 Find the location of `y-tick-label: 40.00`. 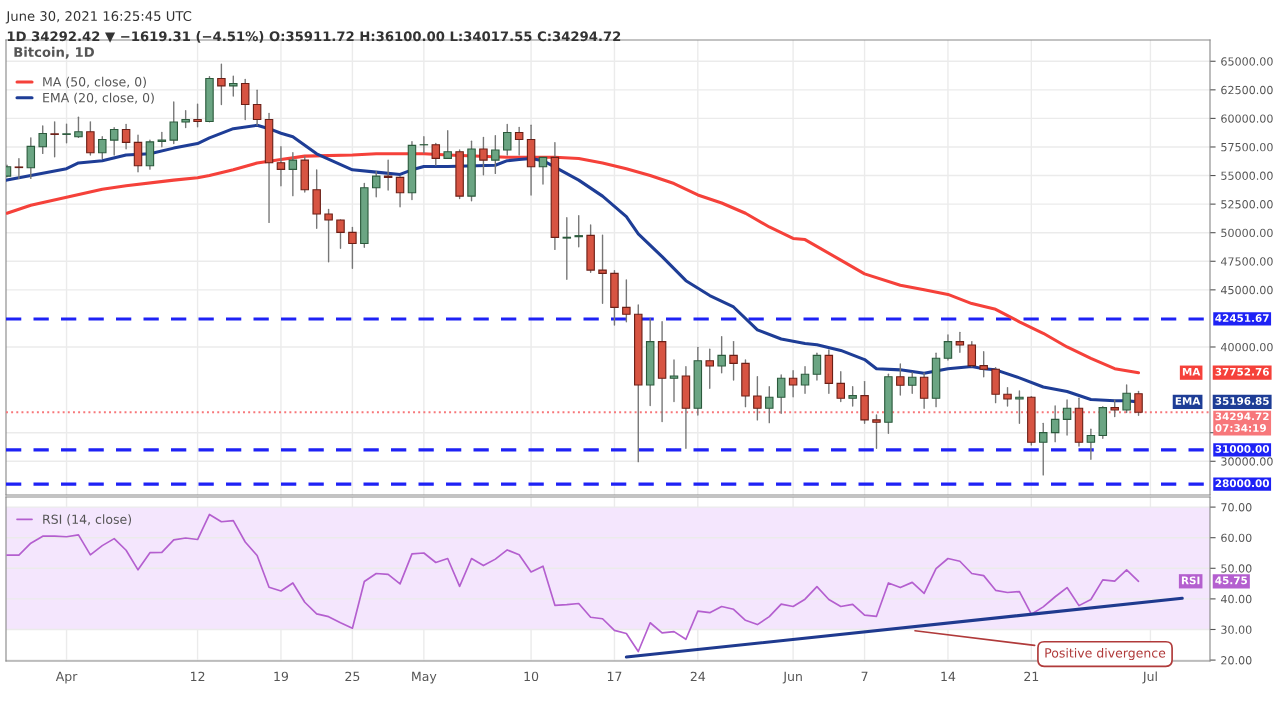

y-tick-label: 40.00 is located at coordinates (1236, 599).